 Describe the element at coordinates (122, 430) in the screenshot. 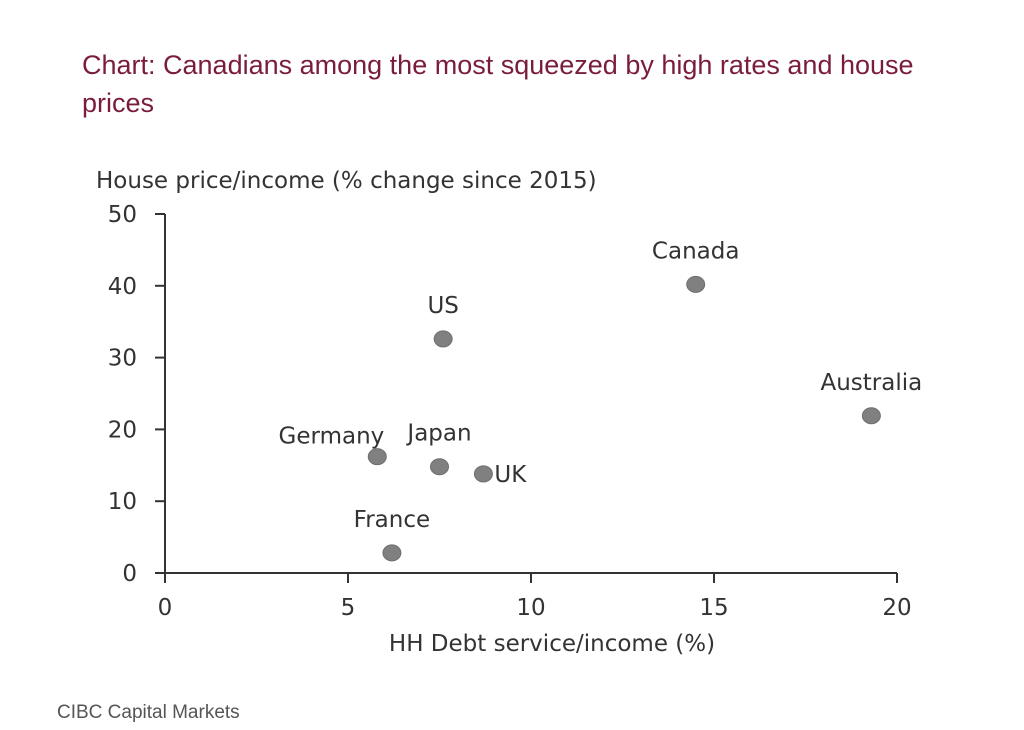

I see `y-tick-label: 20` at that location.